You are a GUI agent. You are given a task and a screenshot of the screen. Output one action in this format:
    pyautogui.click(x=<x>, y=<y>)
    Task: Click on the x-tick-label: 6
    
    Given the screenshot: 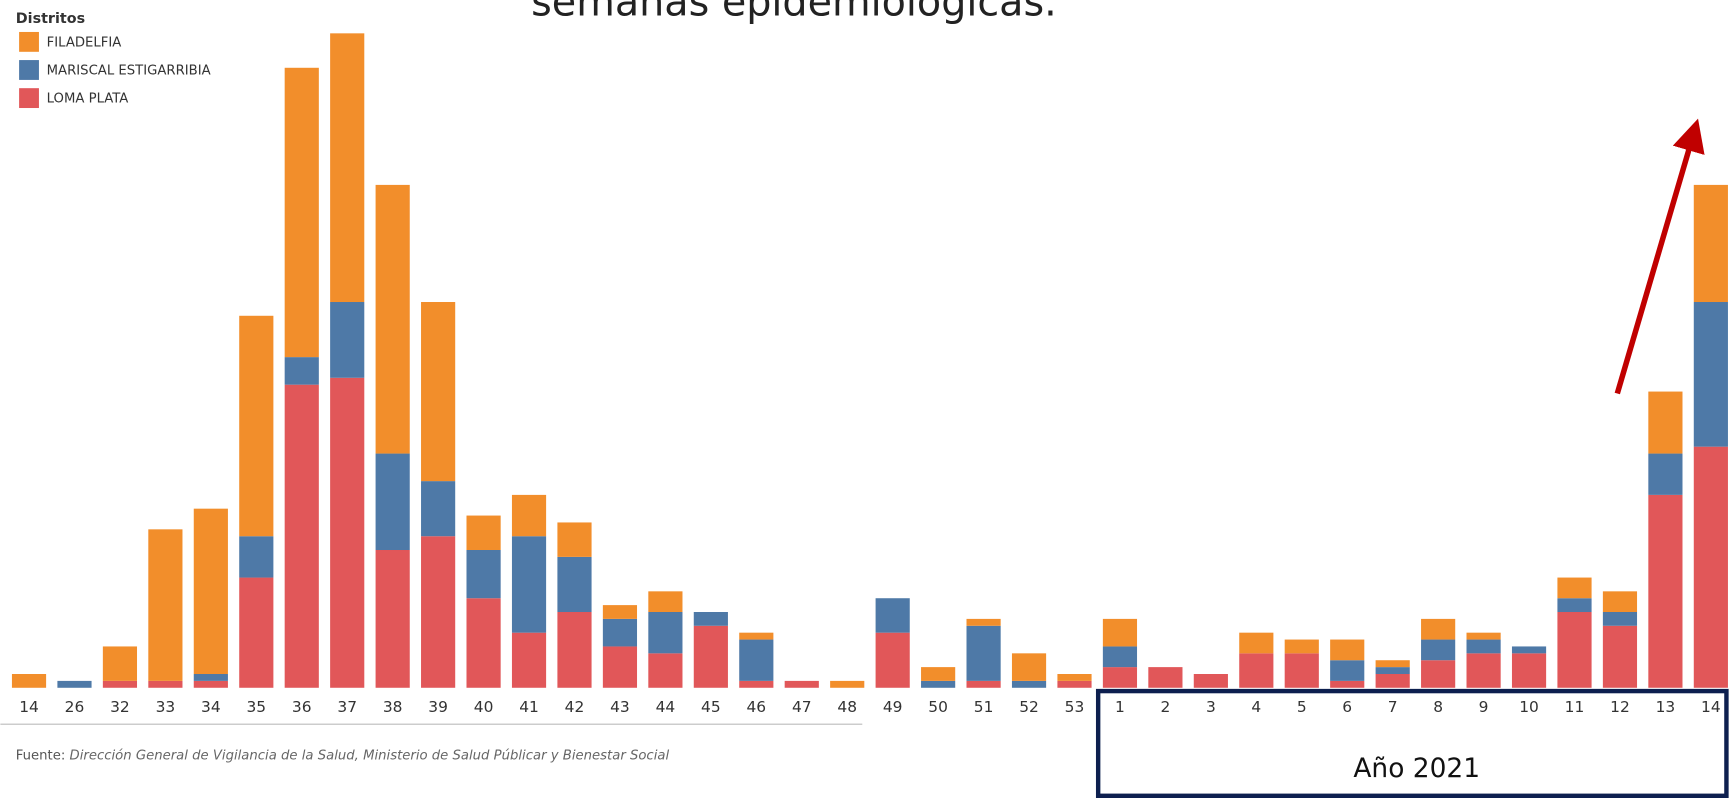 What is the action you would take?
    pyautogui.click(x=1347, y=707)
    